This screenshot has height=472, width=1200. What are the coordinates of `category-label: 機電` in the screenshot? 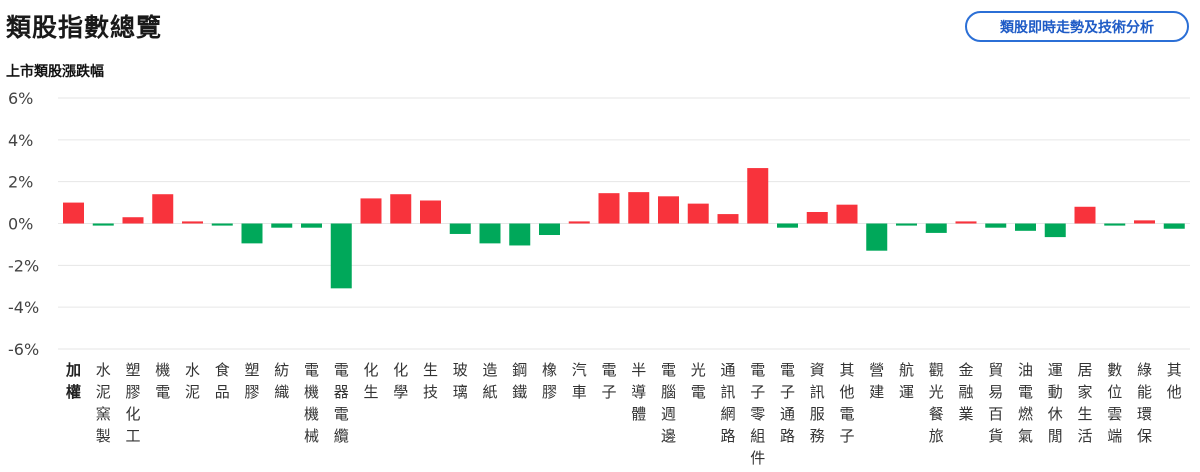 It's located at (162, 381).